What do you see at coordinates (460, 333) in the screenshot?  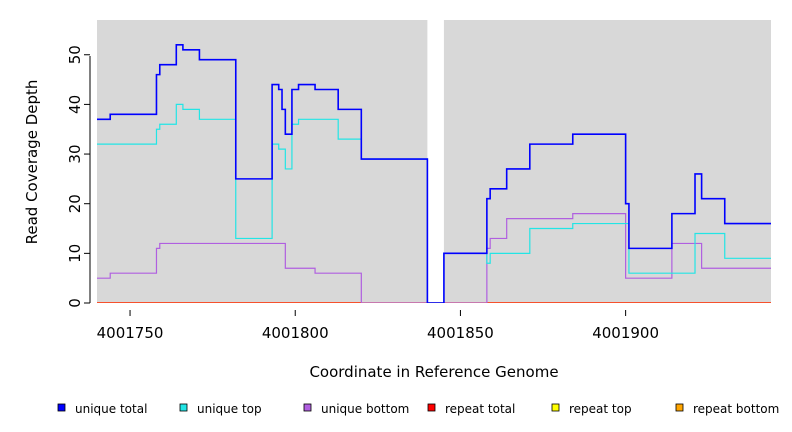 I see `x-tick-label: 4001850` at bounding box center [460, 333].